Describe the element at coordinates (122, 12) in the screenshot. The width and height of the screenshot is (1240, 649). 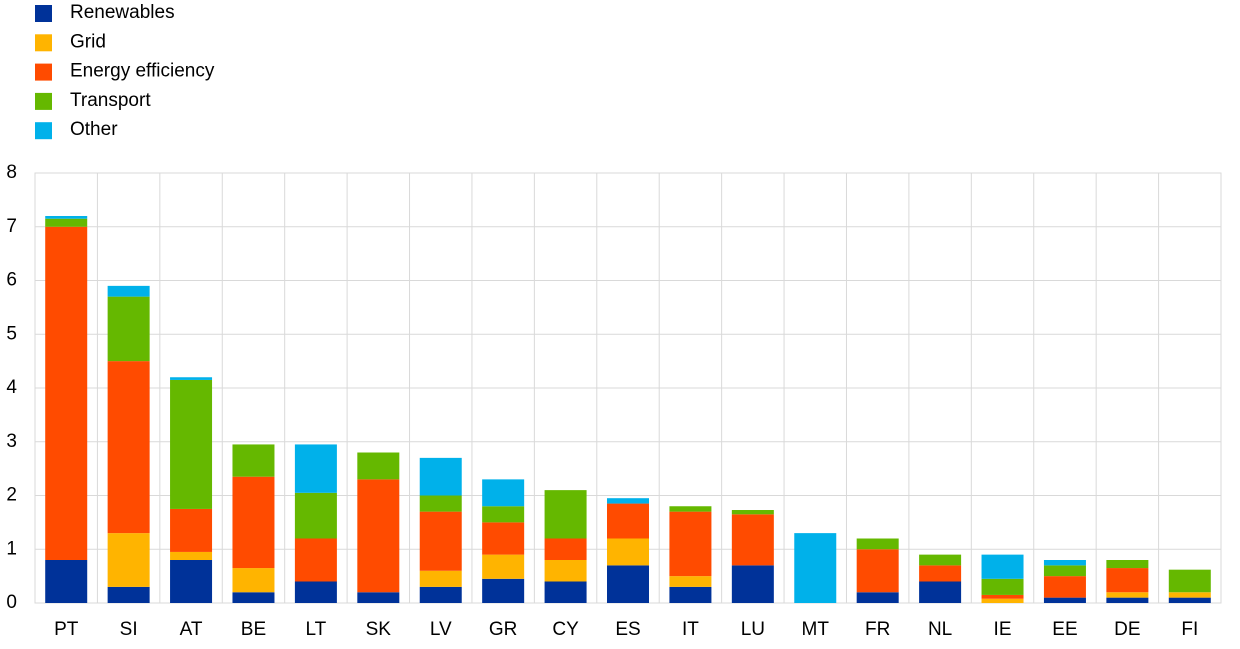
I see `legend-label: Renewables` at that location.